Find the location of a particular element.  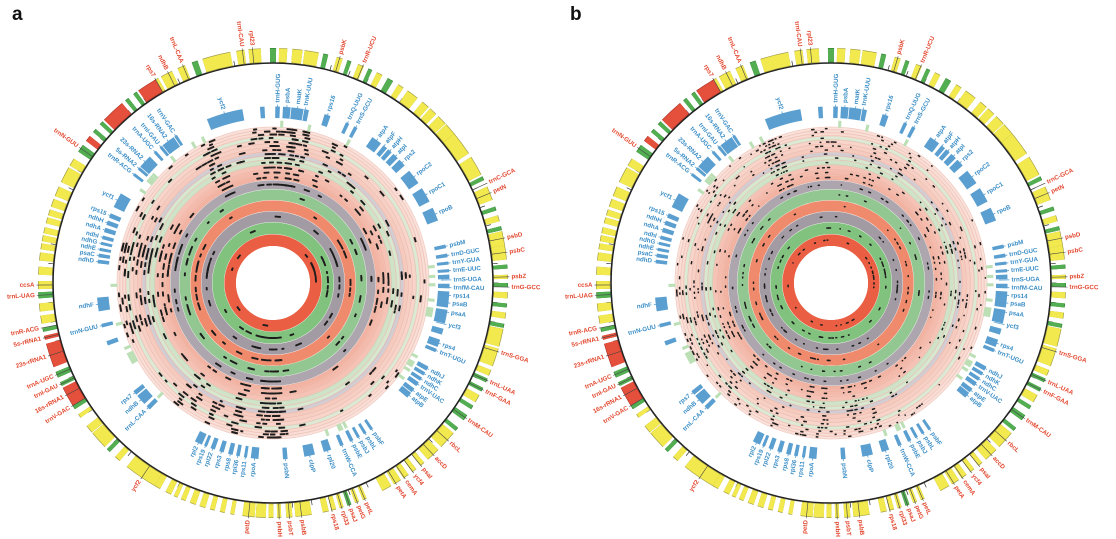

inner-gene-label-rps16: rps16 is located at coordinates (890, 103).